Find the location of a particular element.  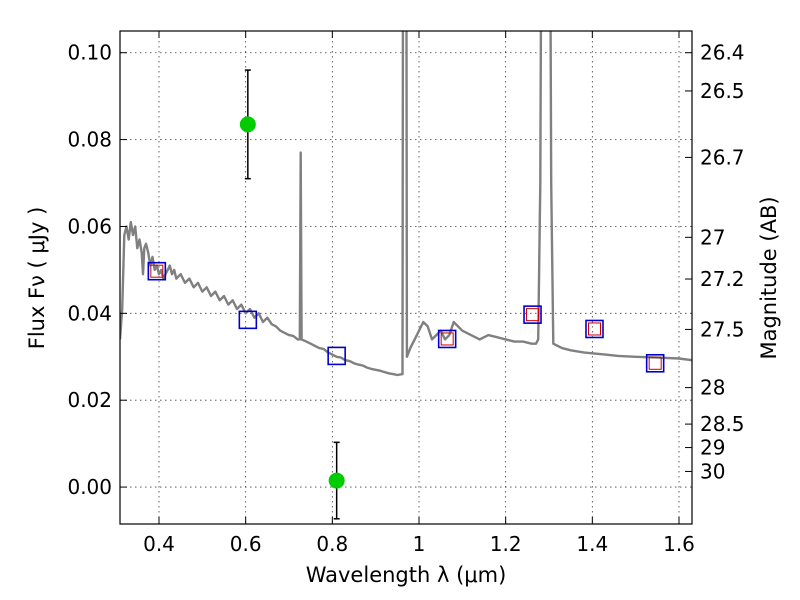

x-tick-label: 1 is located at coordinates (419, 544).